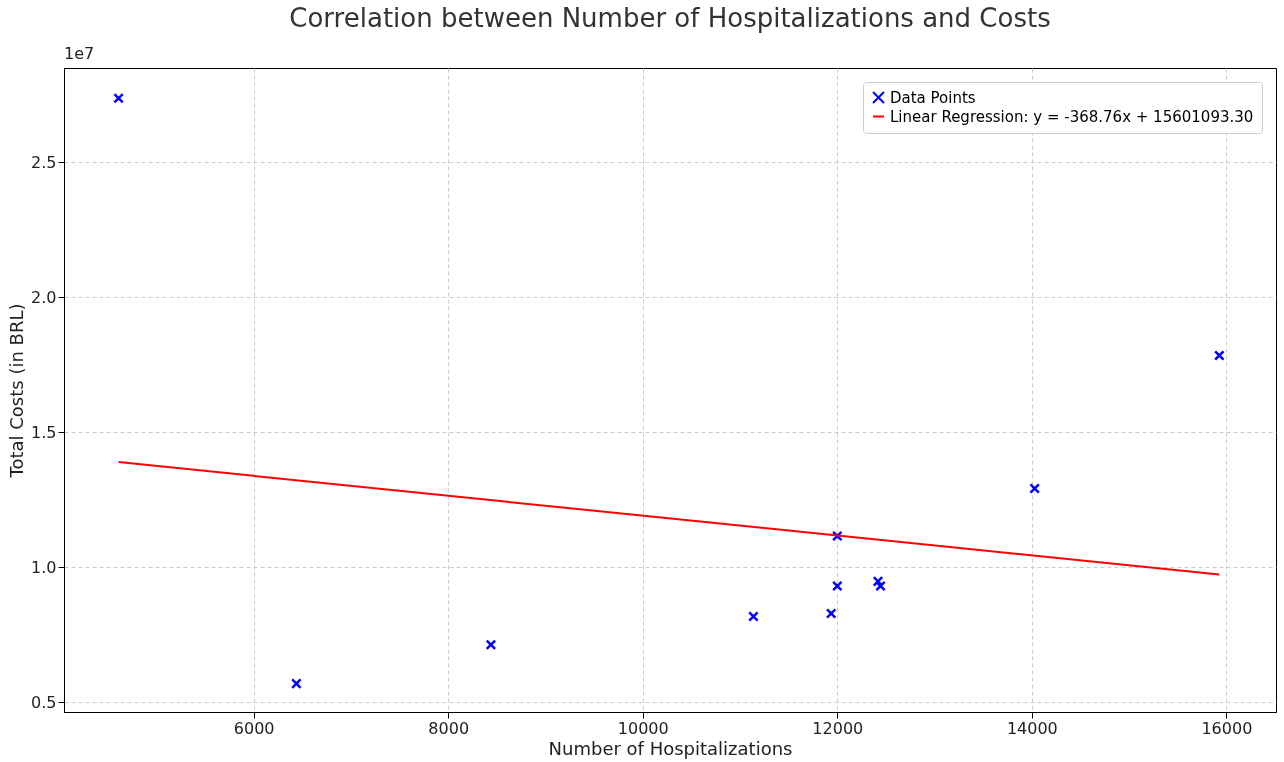  Describe the element at coordinates (1032, 728) in the screenshot. I see `x-tick-label: 14000` at that location.